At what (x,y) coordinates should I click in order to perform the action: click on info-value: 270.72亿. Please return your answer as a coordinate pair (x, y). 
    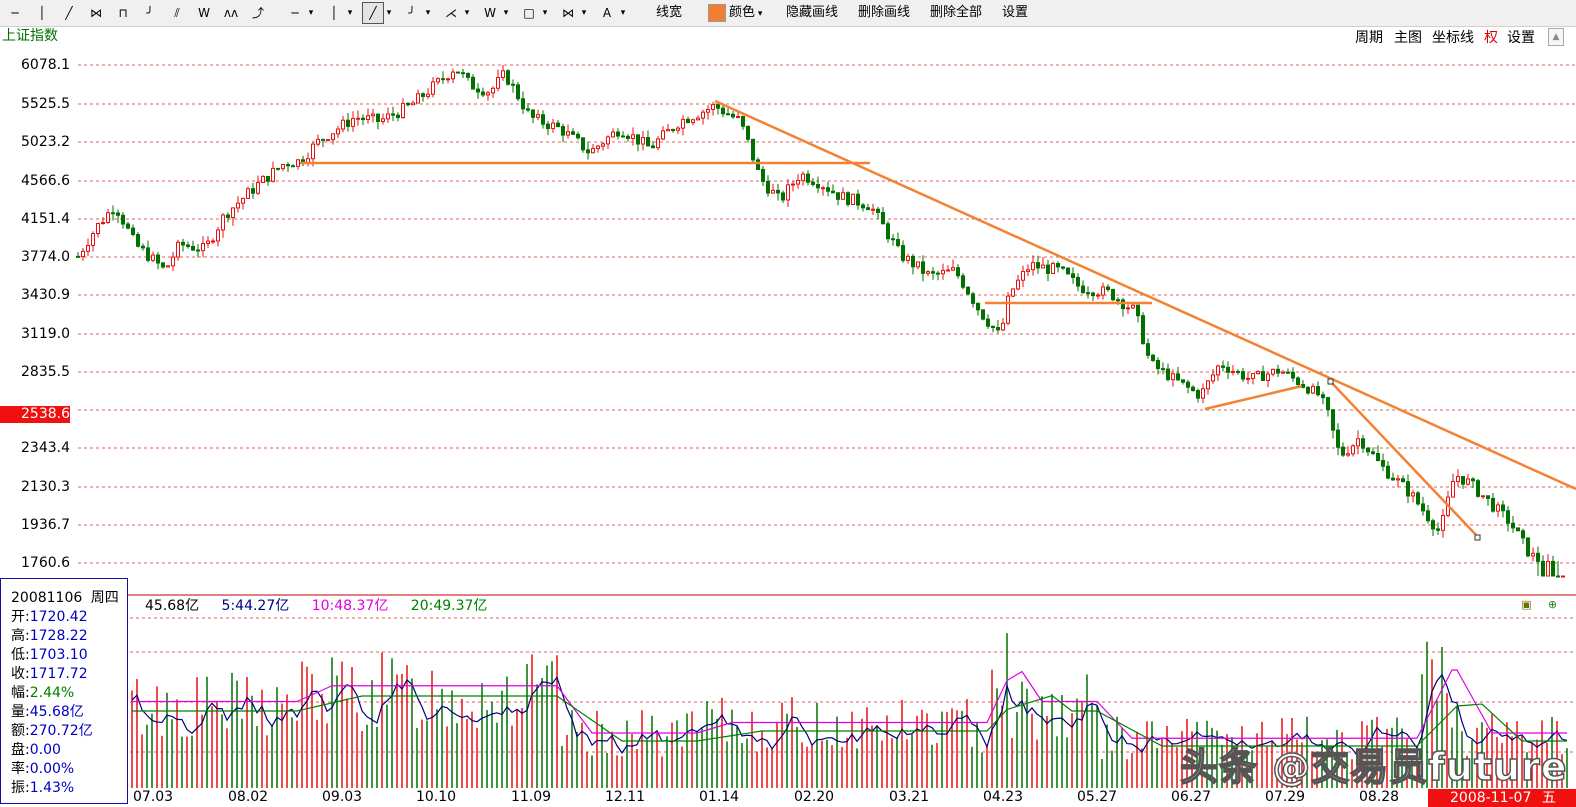
    Looking at the image, I should click on (61, 731).